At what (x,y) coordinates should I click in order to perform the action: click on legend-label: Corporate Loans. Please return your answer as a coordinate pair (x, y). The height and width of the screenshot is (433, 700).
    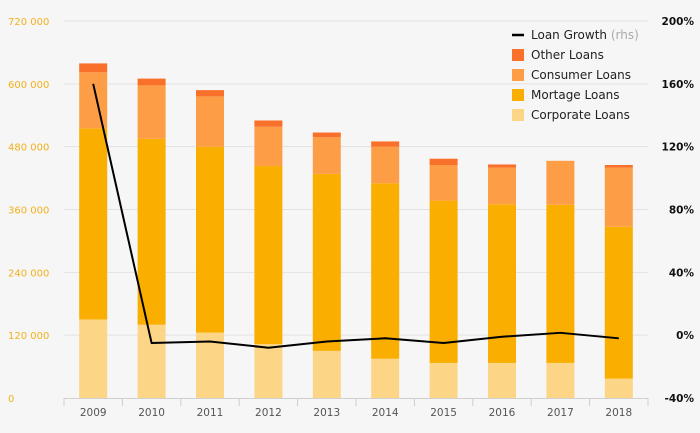
    Looking at the image, I should click on (580, 115).